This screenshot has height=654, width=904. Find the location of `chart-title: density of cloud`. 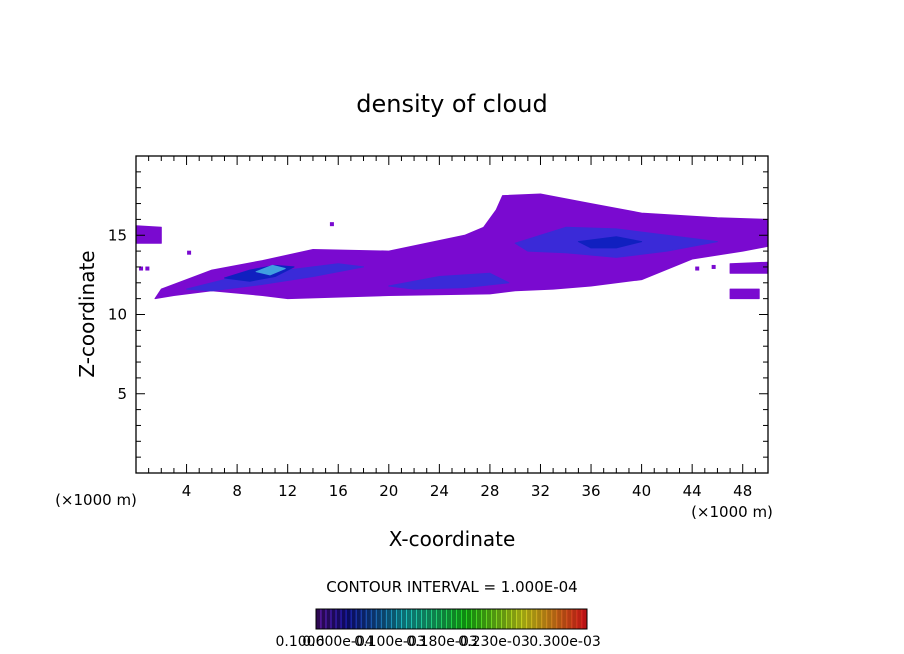

chart-title: density of cloud is located at coordinates (451, 104).